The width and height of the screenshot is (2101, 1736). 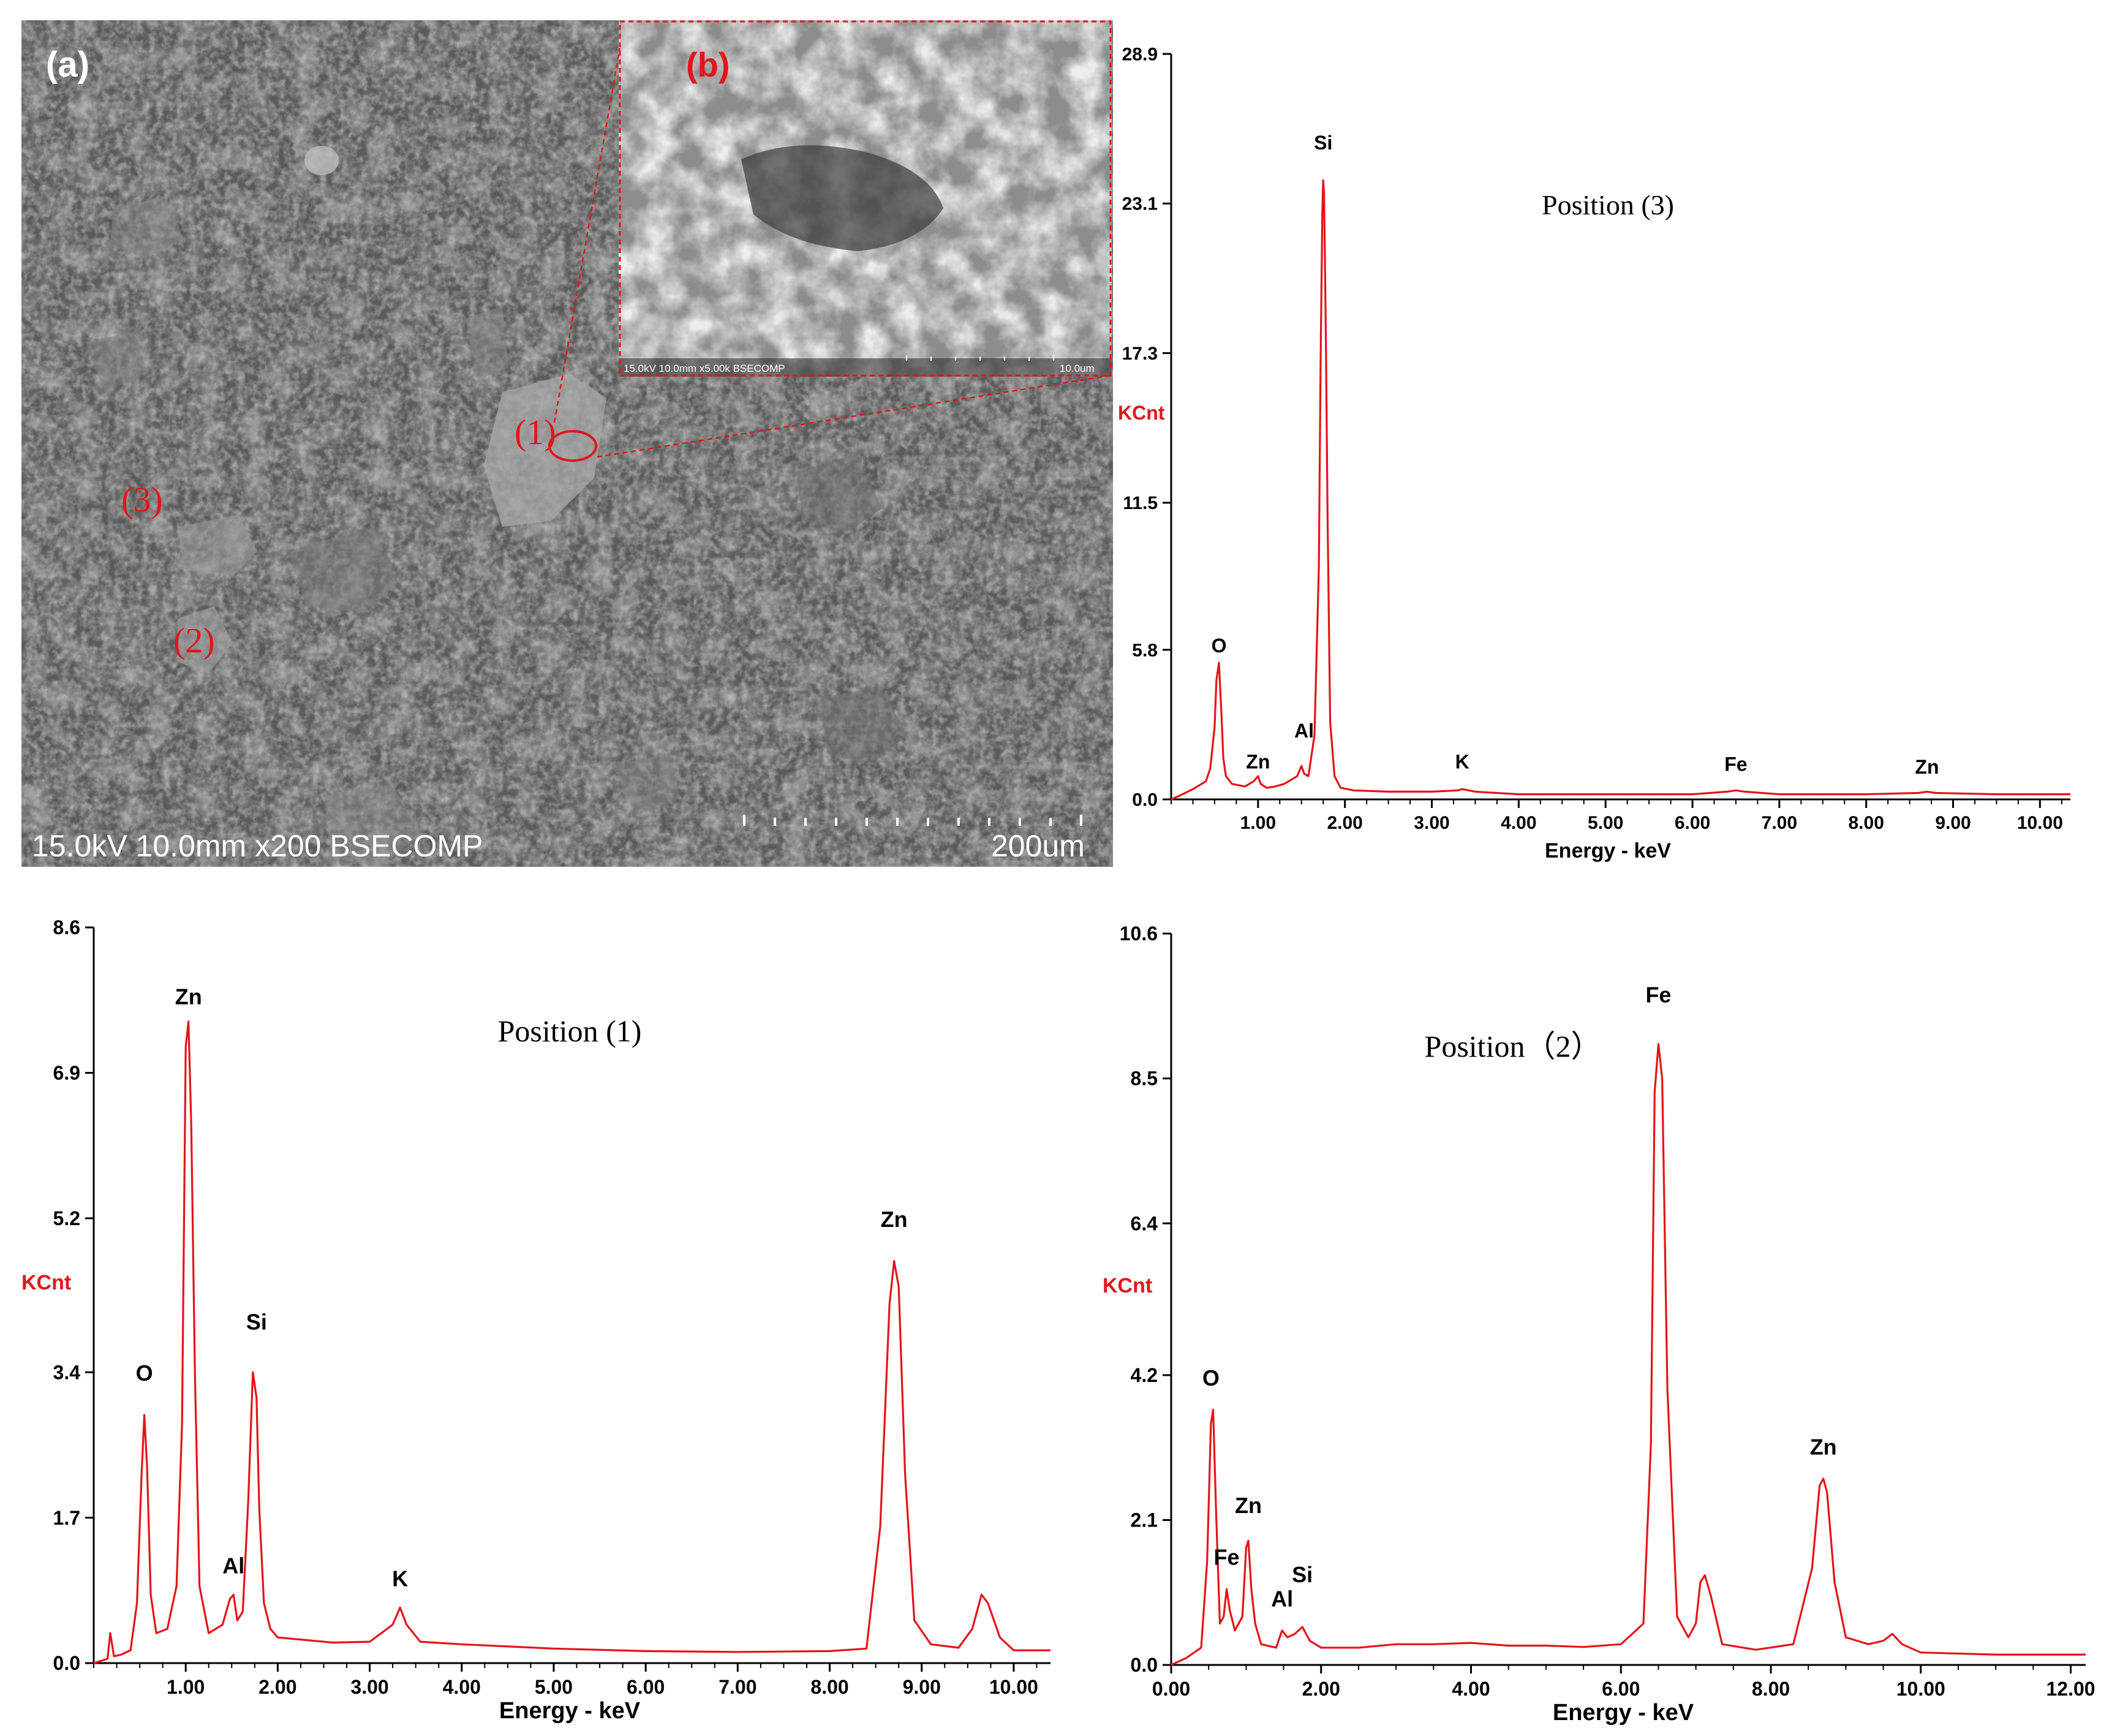 I want to click on sem-scale-bar, so click(x=912, y=820).